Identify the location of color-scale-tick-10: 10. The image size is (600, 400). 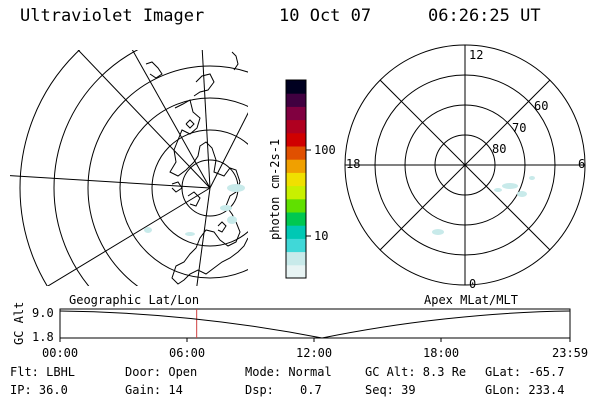
(321, 236).